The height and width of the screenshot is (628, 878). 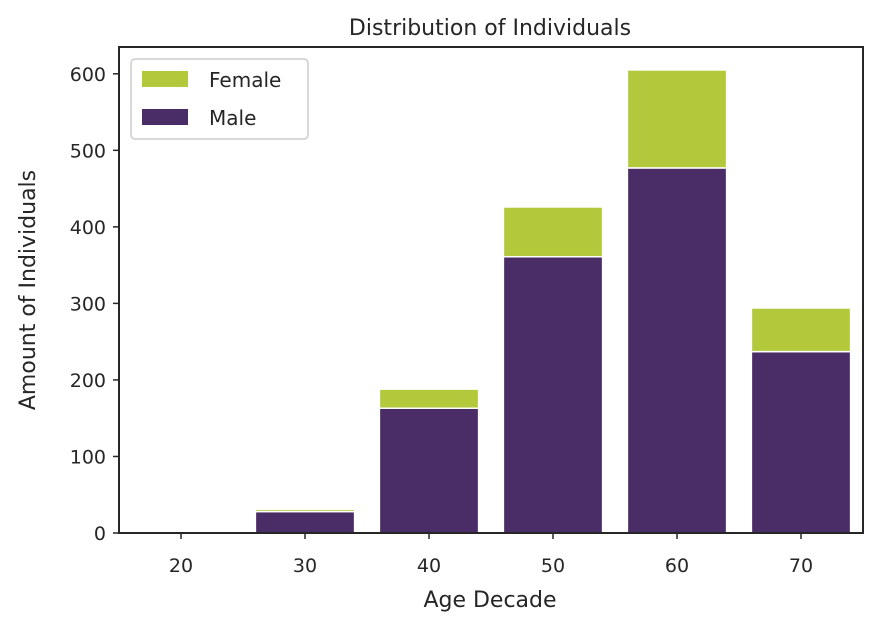 I want to click on y-tick-label: 400, so click(x=88, y=228).